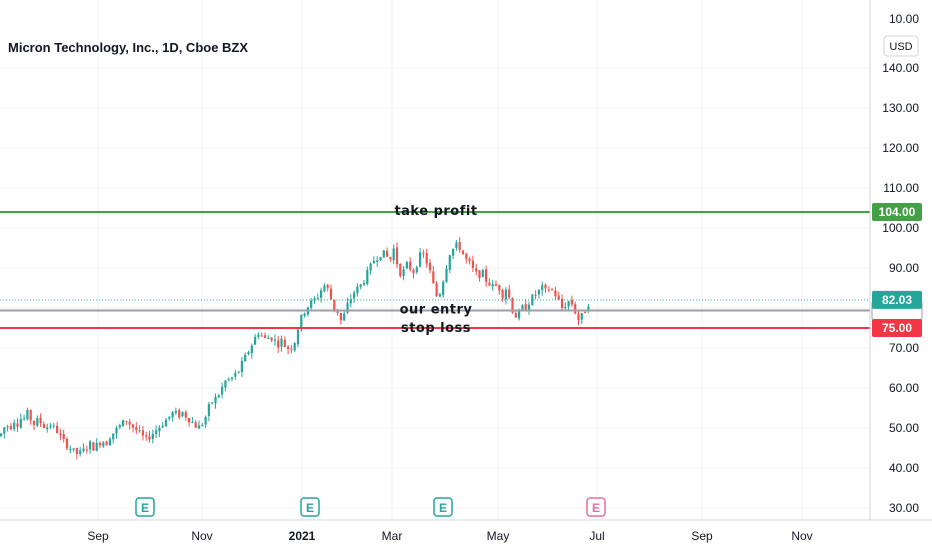 The height and width of the screenshot is (550, 932). I want to click on x-axis: Sep Nov 2021 Mar May Jul Sep Nov, so click(449, 536).